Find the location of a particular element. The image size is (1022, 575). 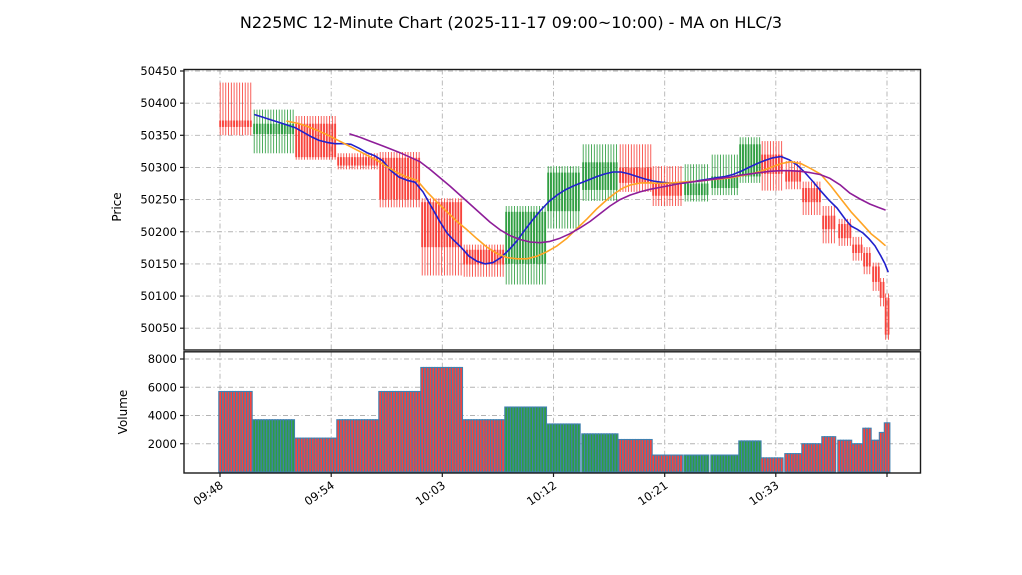

tick-label: 50300 is located at coordinates (158, 167).